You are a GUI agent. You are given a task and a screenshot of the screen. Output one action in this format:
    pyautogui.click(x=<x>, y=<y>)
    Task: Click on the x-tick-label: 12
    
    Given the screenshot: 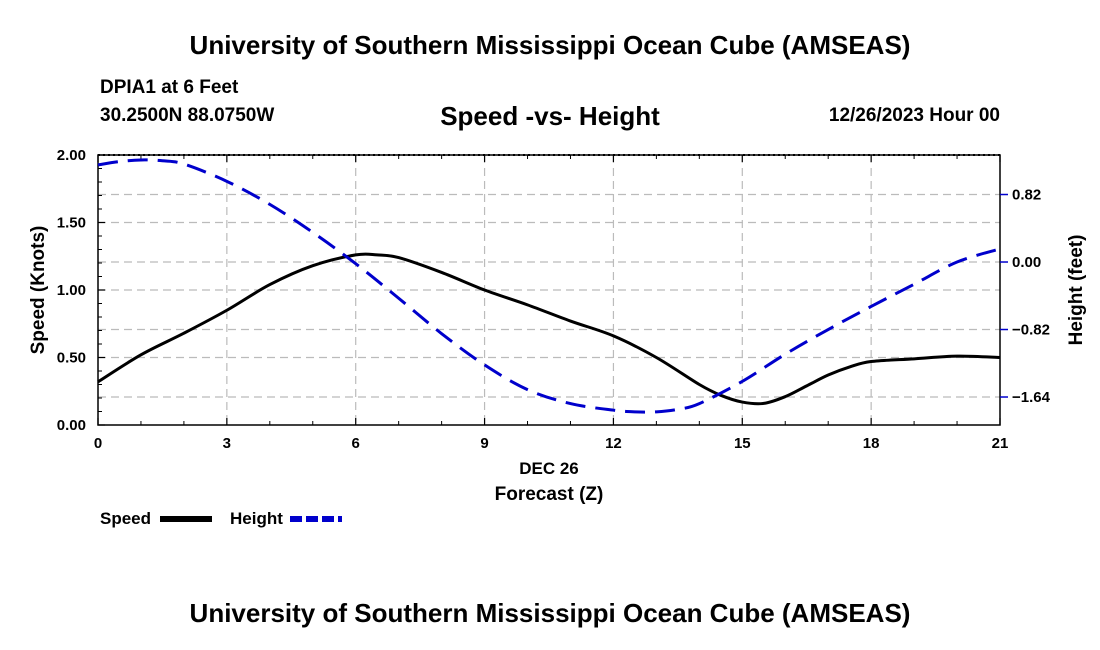 What is the action you would take?
    pyautogui.click(x=613, y=443)
    